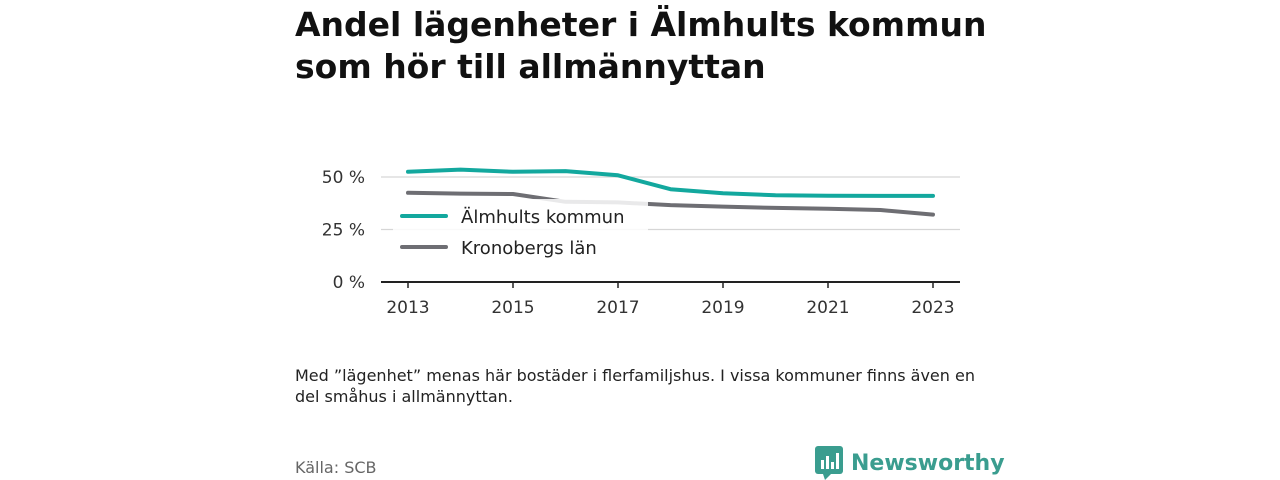 Image resolution: width=1280 pixels, height=480 pixels. Describe the element at coordinates (928, 463) in the screenshot. I see `brand-name: Newsworthy` at that location.